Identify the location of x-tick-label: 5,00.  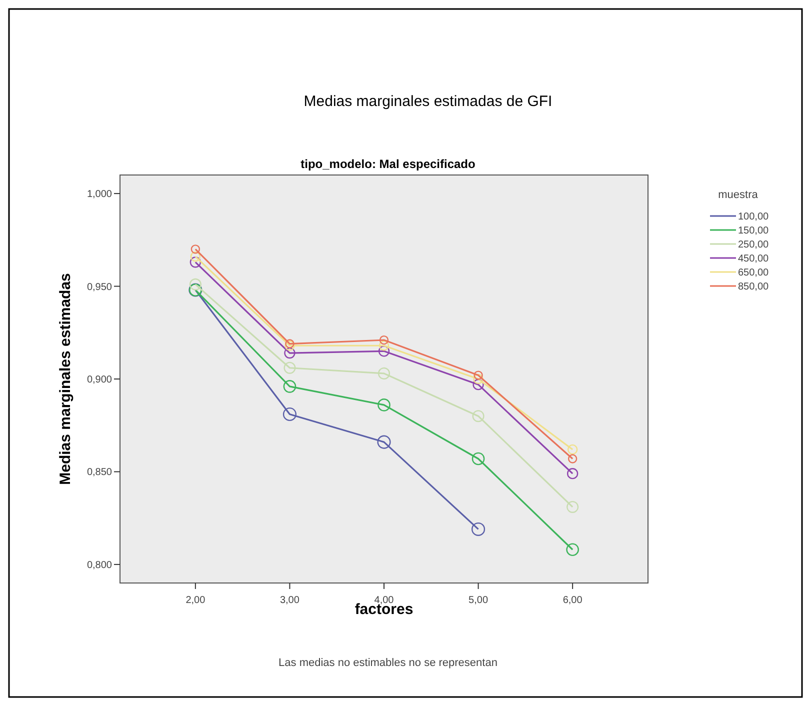
(478, 600).